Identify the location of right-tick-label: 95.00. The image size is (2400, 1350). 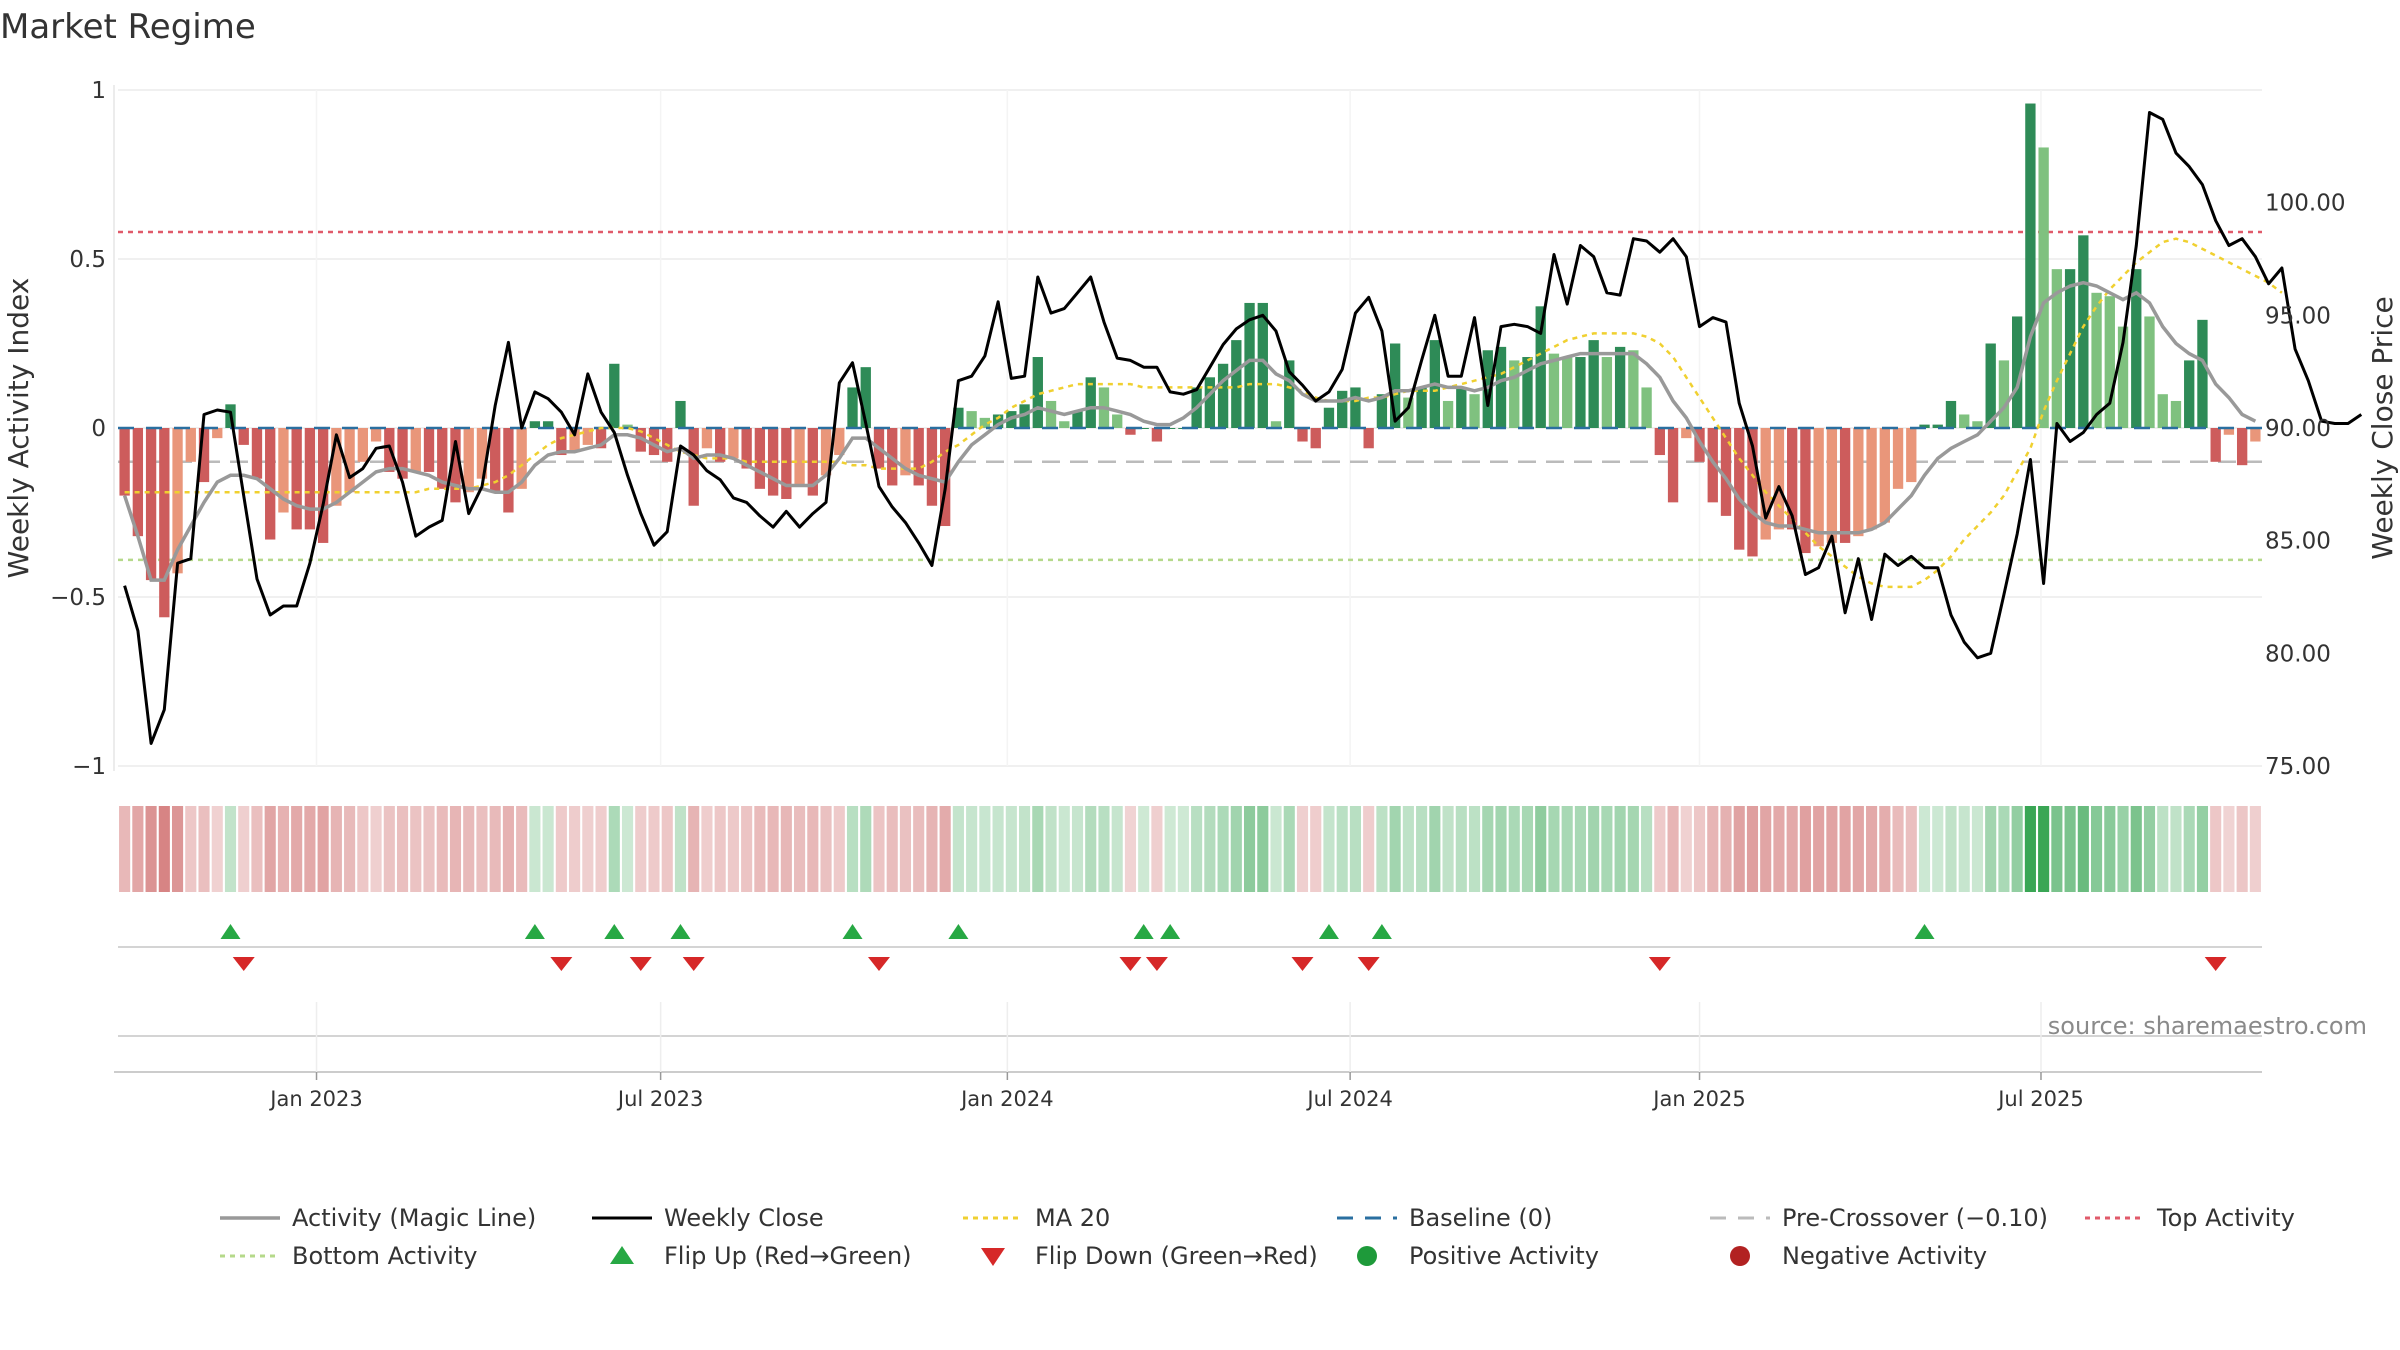
(2298, 316).